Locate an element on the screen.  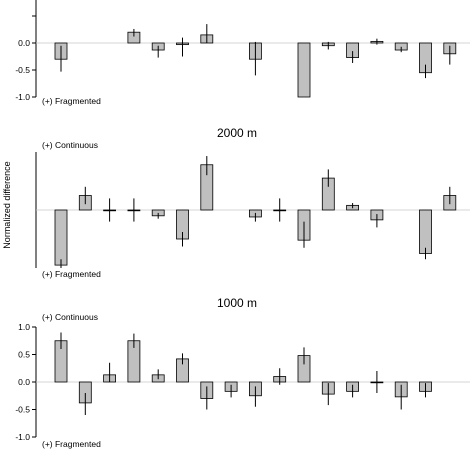
panel-title: 2000 m is located at coordinates (237, 133).